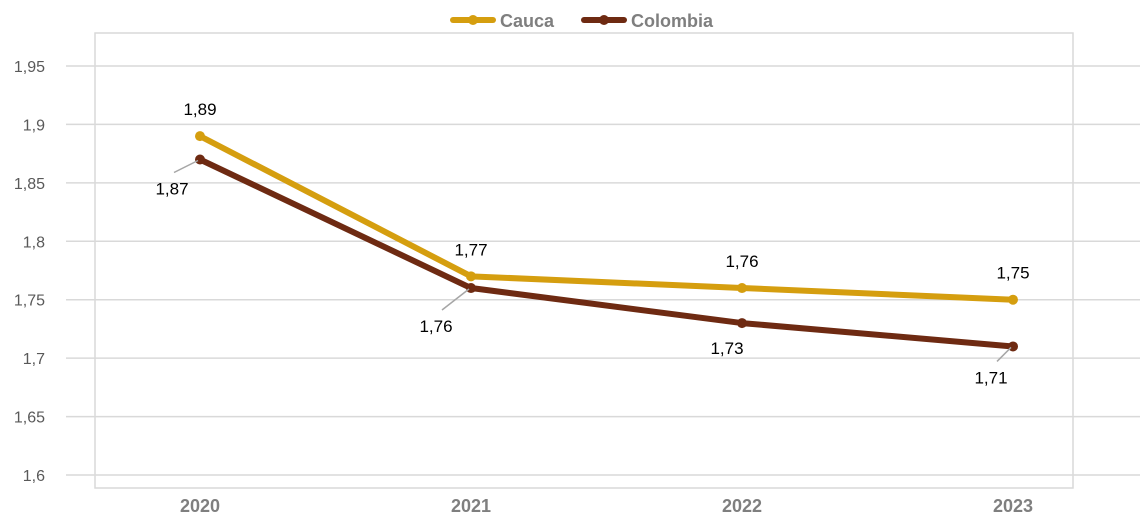  Describe the element at coordinates (742, 506) in the screenshot. I see `x-tick-label: 2022` at that location.